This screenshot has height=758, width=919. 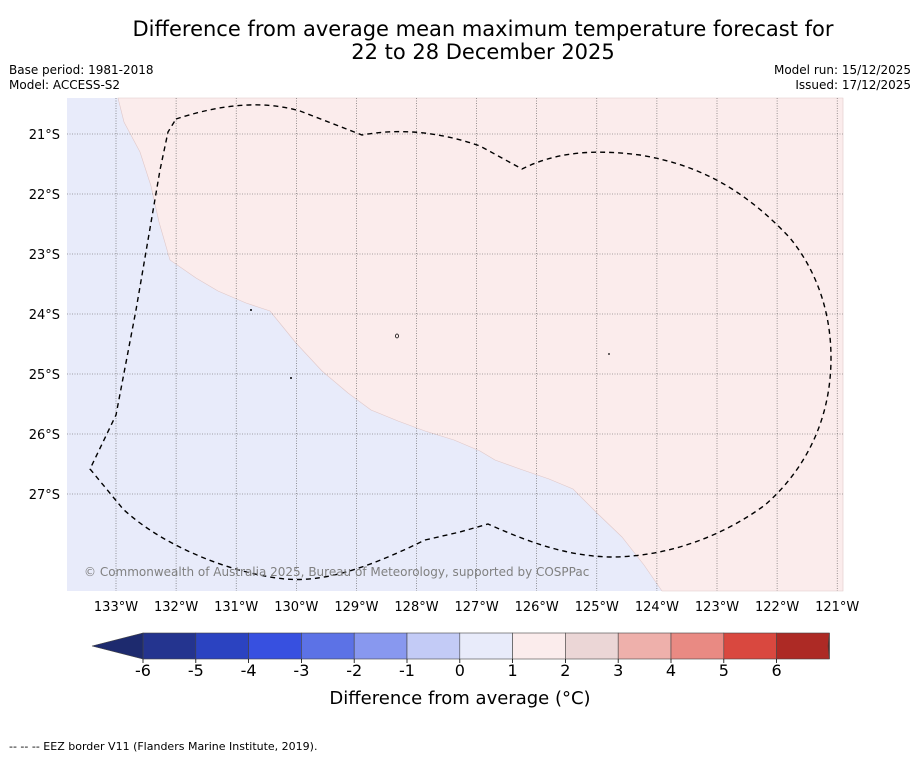 What do you see at coordinates (44, 375) in the screenshot?
I see `latitude-label: 25°S` at bounding box center [44, 375].